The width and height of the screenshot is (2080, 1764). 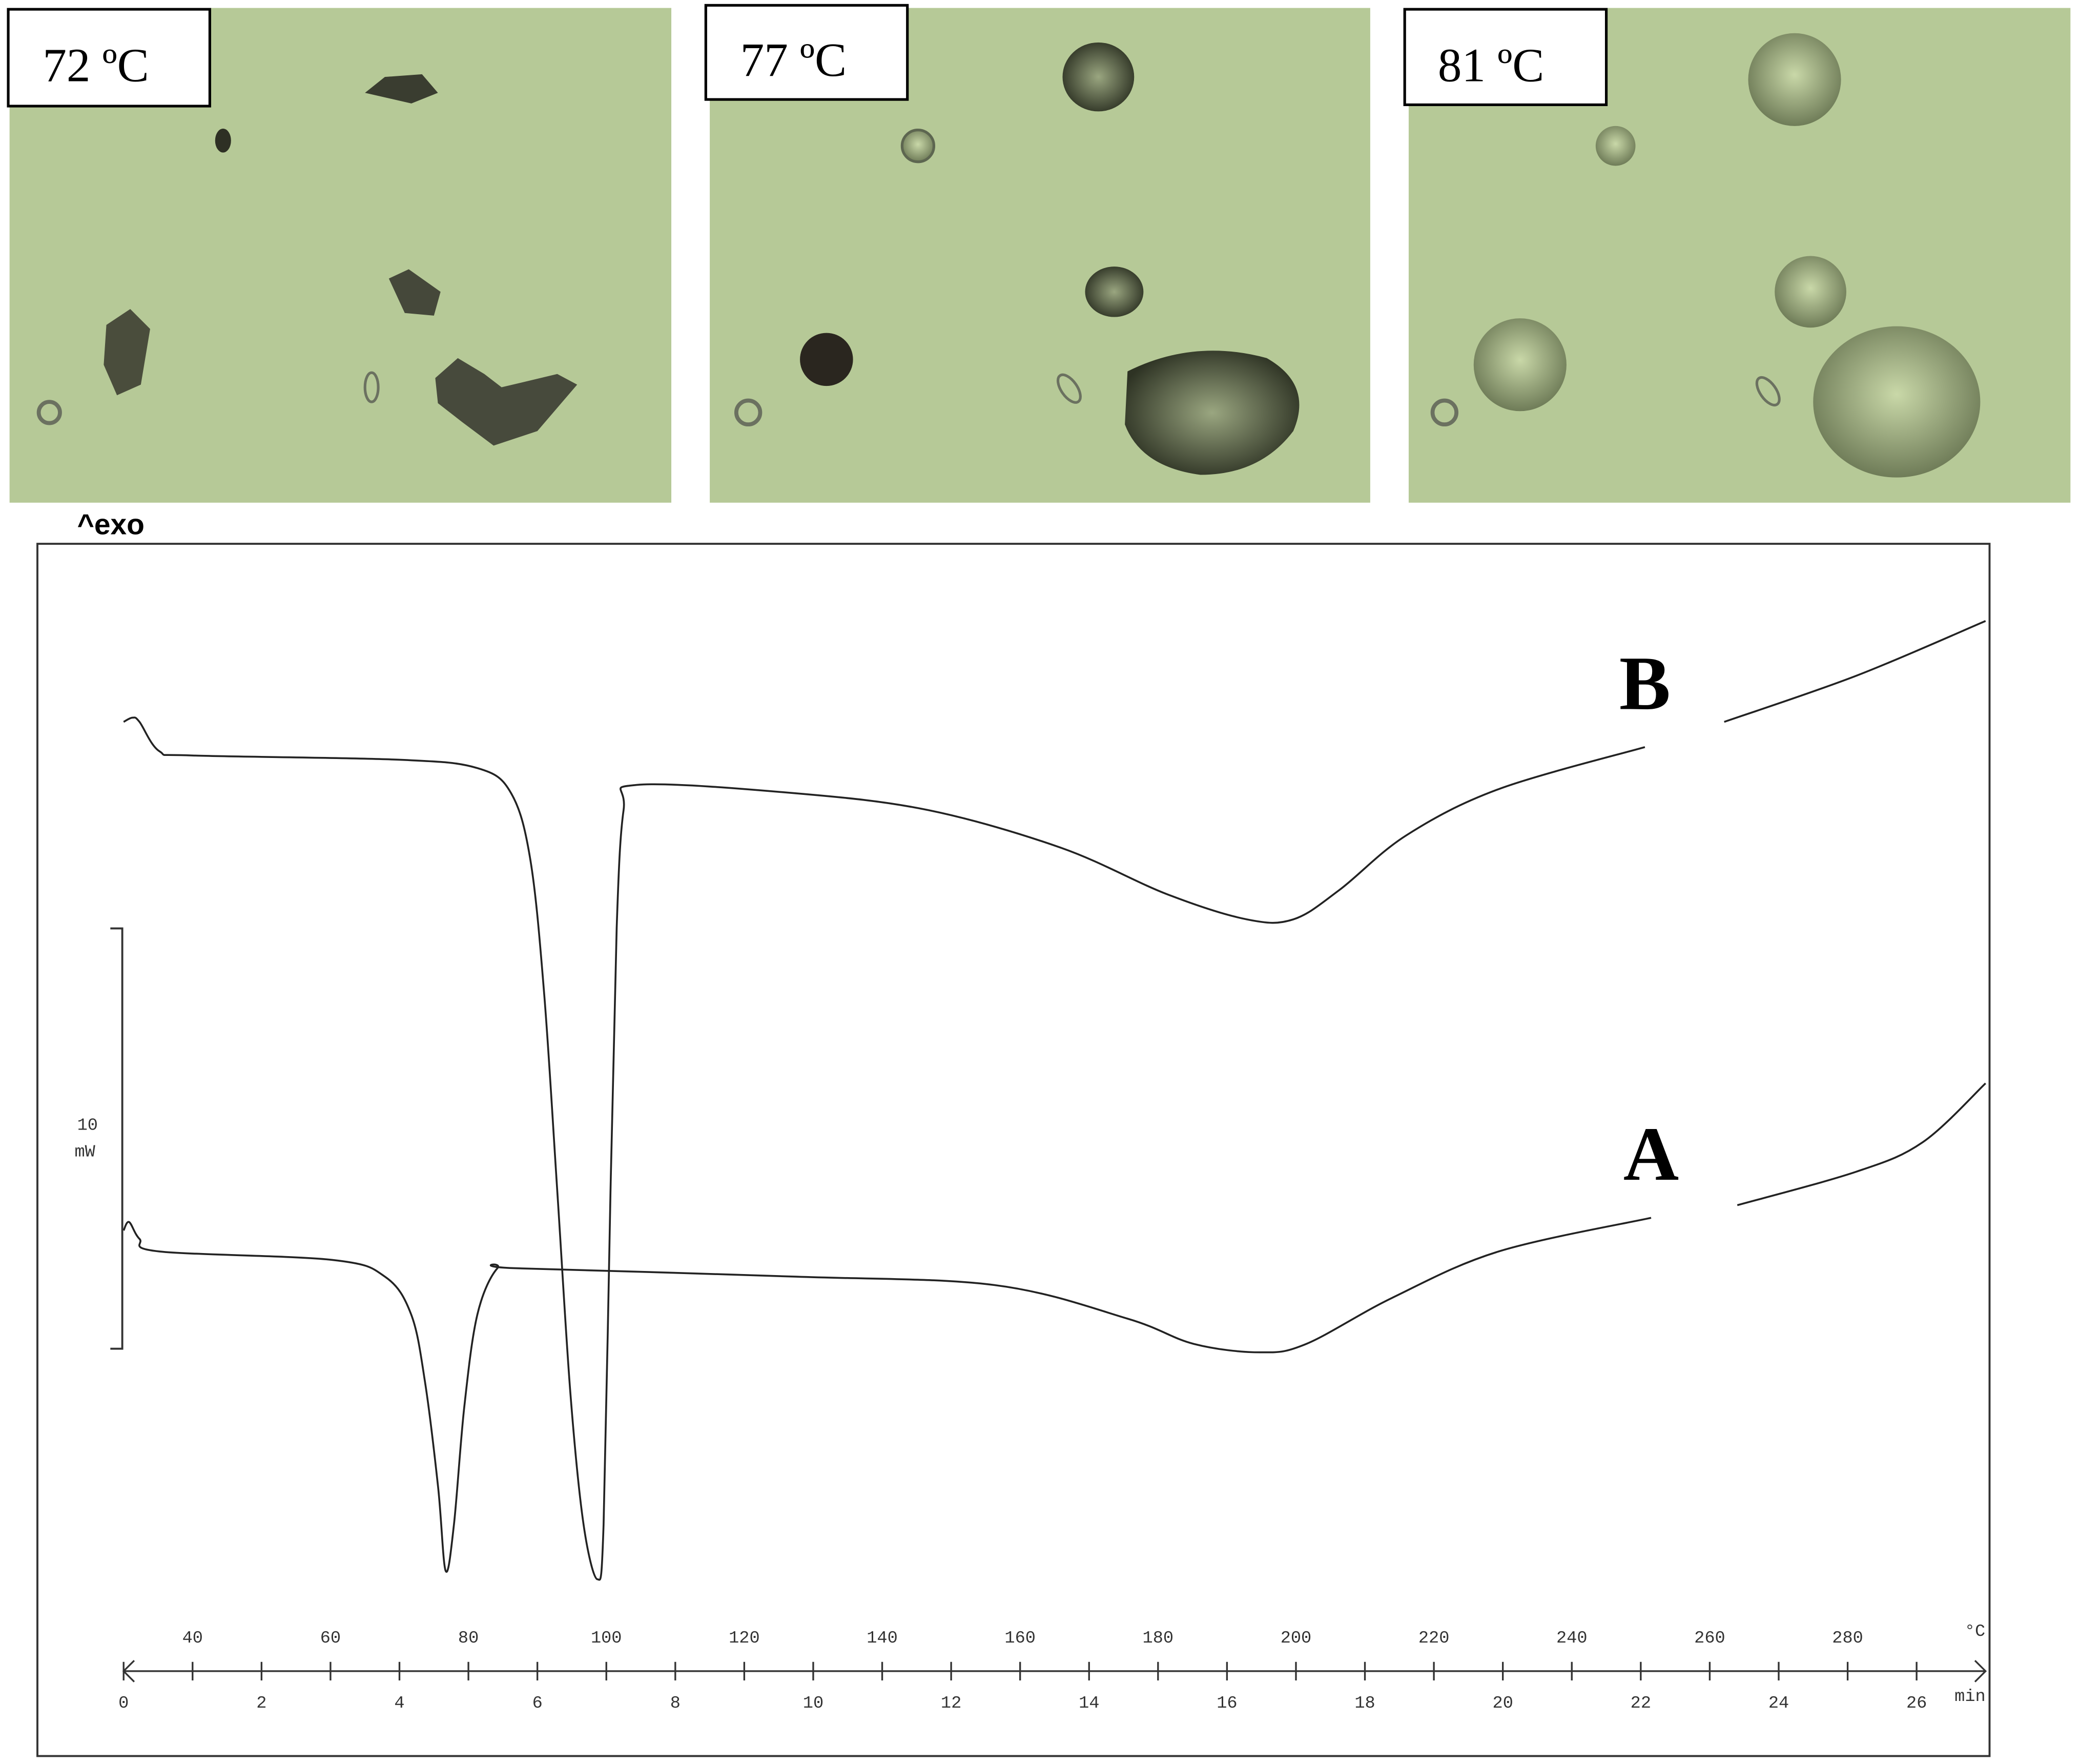 What do you see at coordinates (1227, 1703) in the screenshot?
I see `x2-tick-label: 16` at bounding box center [1227, 1703].